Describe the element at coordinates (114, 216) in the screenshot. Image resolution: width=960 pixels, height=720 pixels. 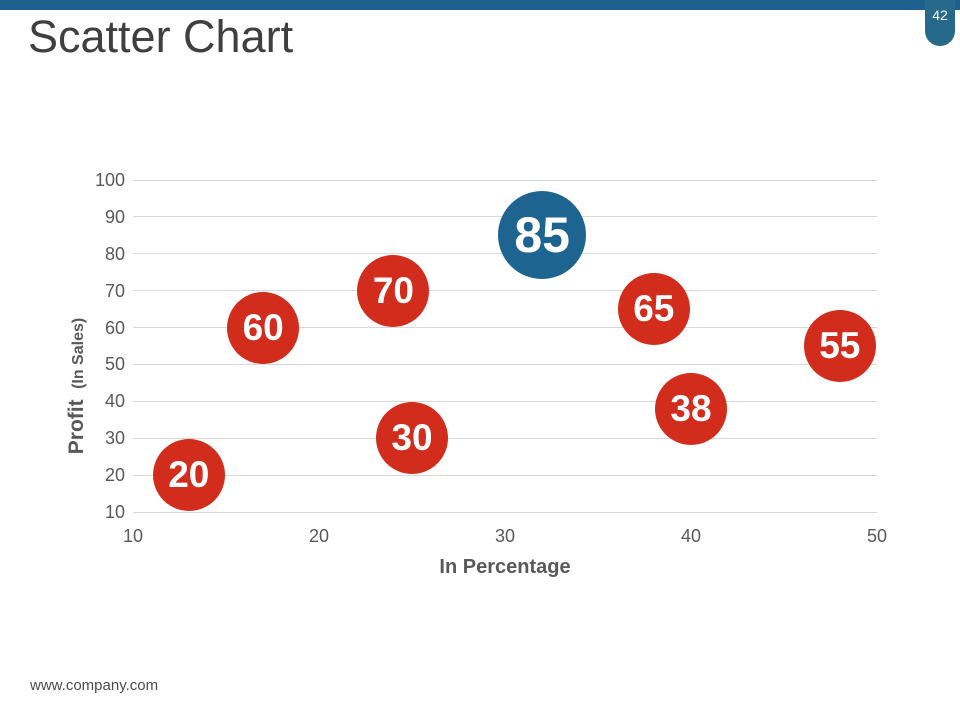
I see `y-tick-label: 90` at that location.